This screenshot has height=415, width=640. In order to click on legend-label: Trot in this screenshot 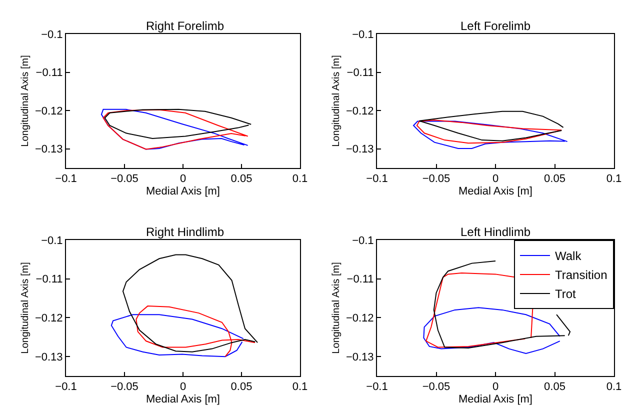, I will do `click(566, 294)`.